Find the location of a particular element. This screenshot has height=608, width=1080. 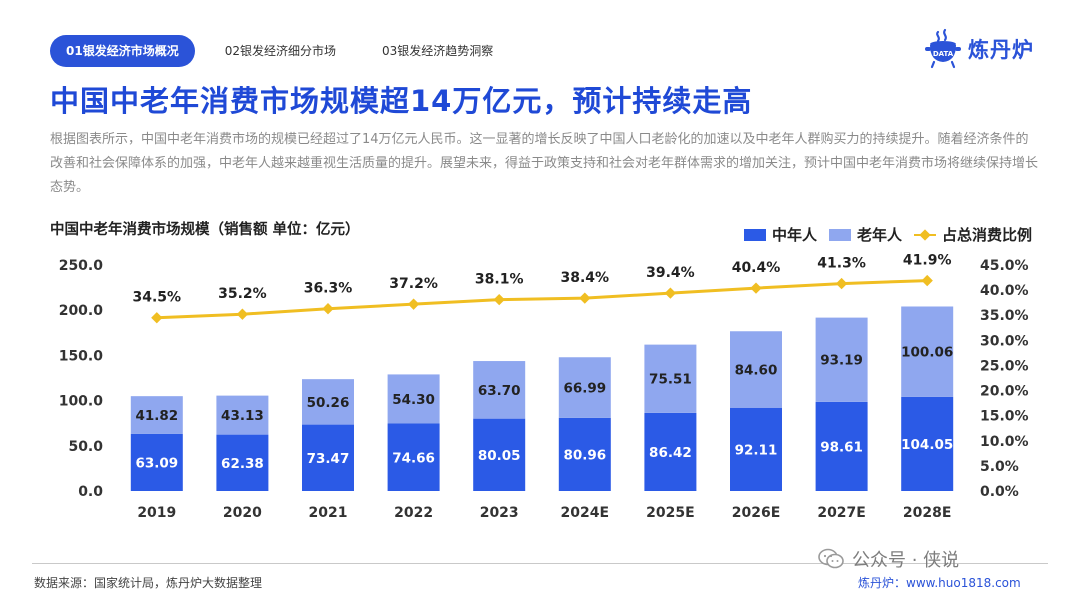

data-label-elderly: 93.19 is located at coordinates (841, 361).